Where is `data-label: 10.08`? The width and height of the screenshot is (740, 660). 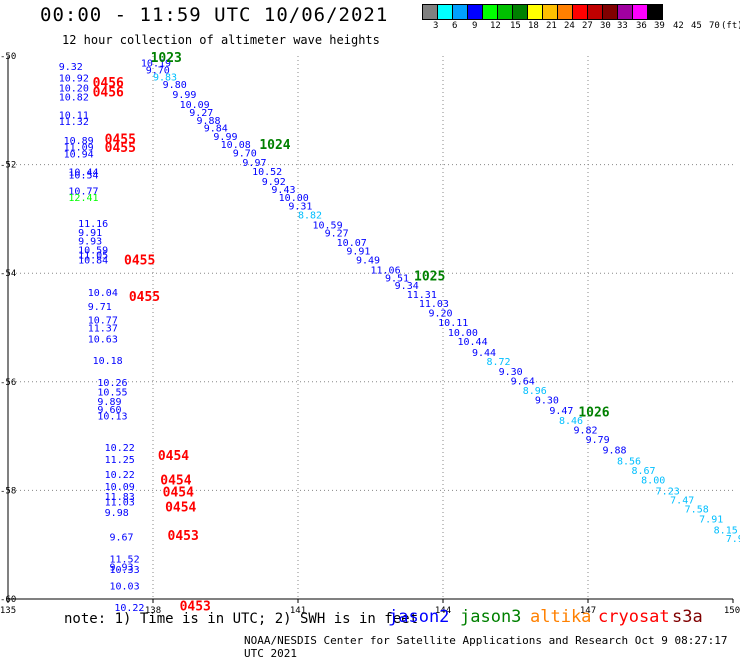
data-label: 10.08 is located at coordinates (236, 145).